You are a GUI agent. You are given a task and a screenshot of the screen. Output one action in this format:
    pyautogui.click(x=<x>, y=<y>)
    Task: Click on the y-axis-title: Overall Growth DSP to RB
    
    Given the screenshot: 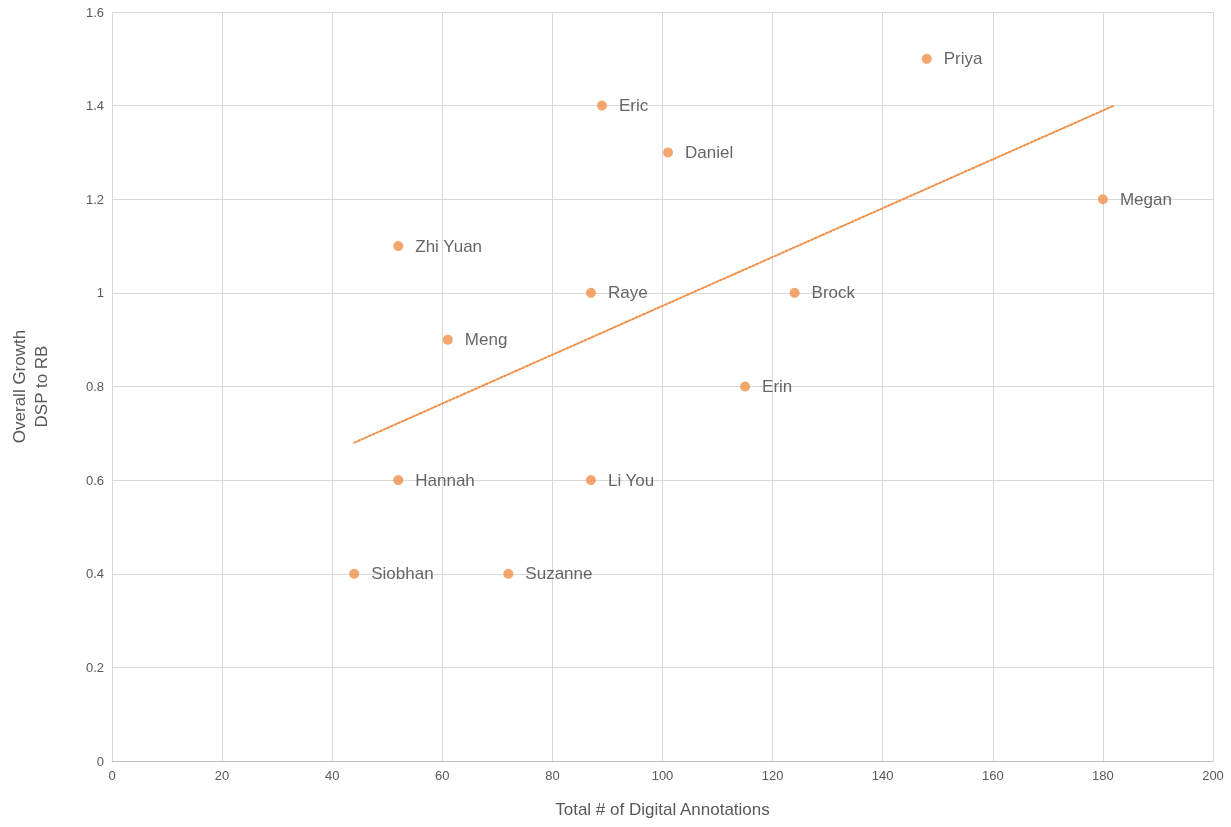 What is the action you would take?
    pyautogui.click(x=30, y=386)
    